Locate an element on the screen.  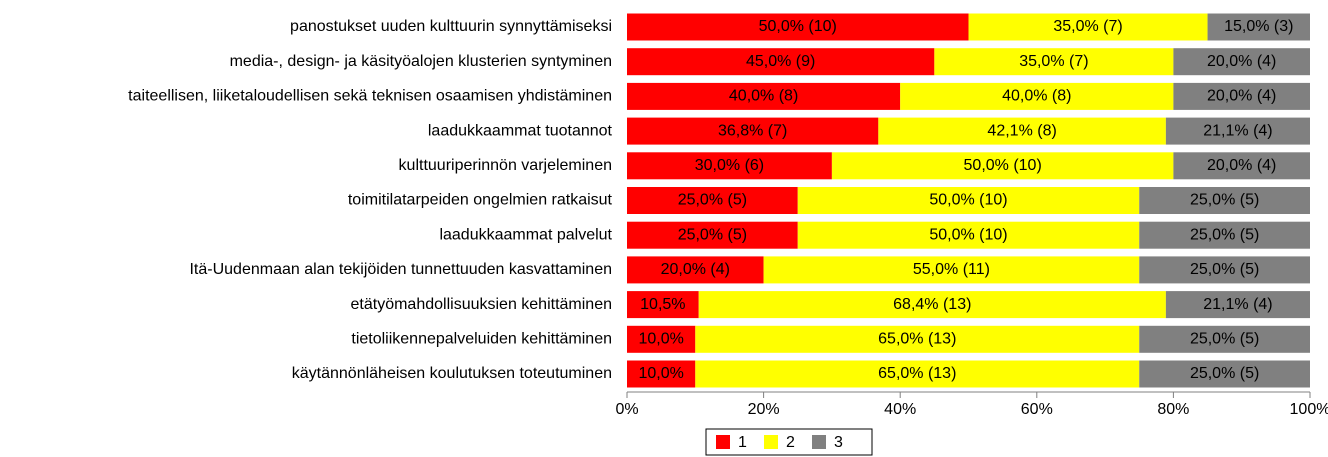
value-label: 55,0% (11) is located at coordinates (951, 269).